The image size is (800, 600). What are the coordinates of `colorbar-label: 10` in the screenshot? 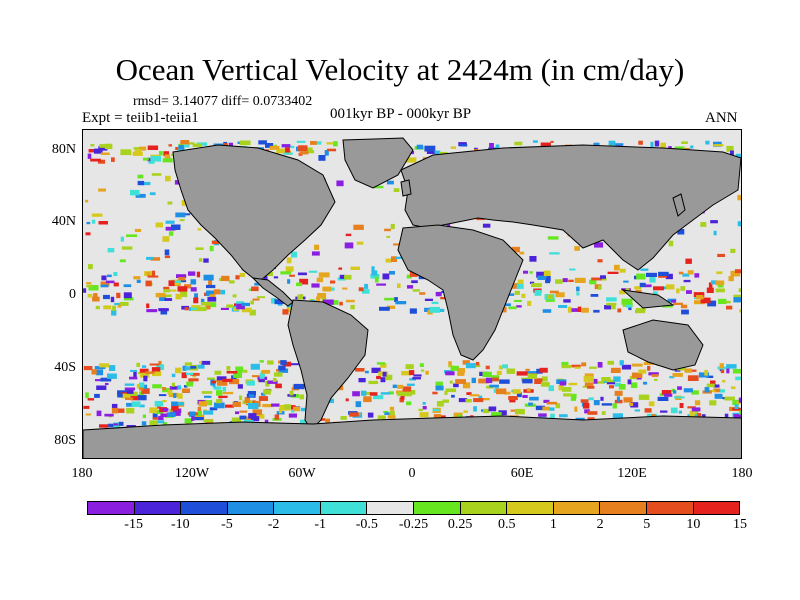 It's located at (693, 524).